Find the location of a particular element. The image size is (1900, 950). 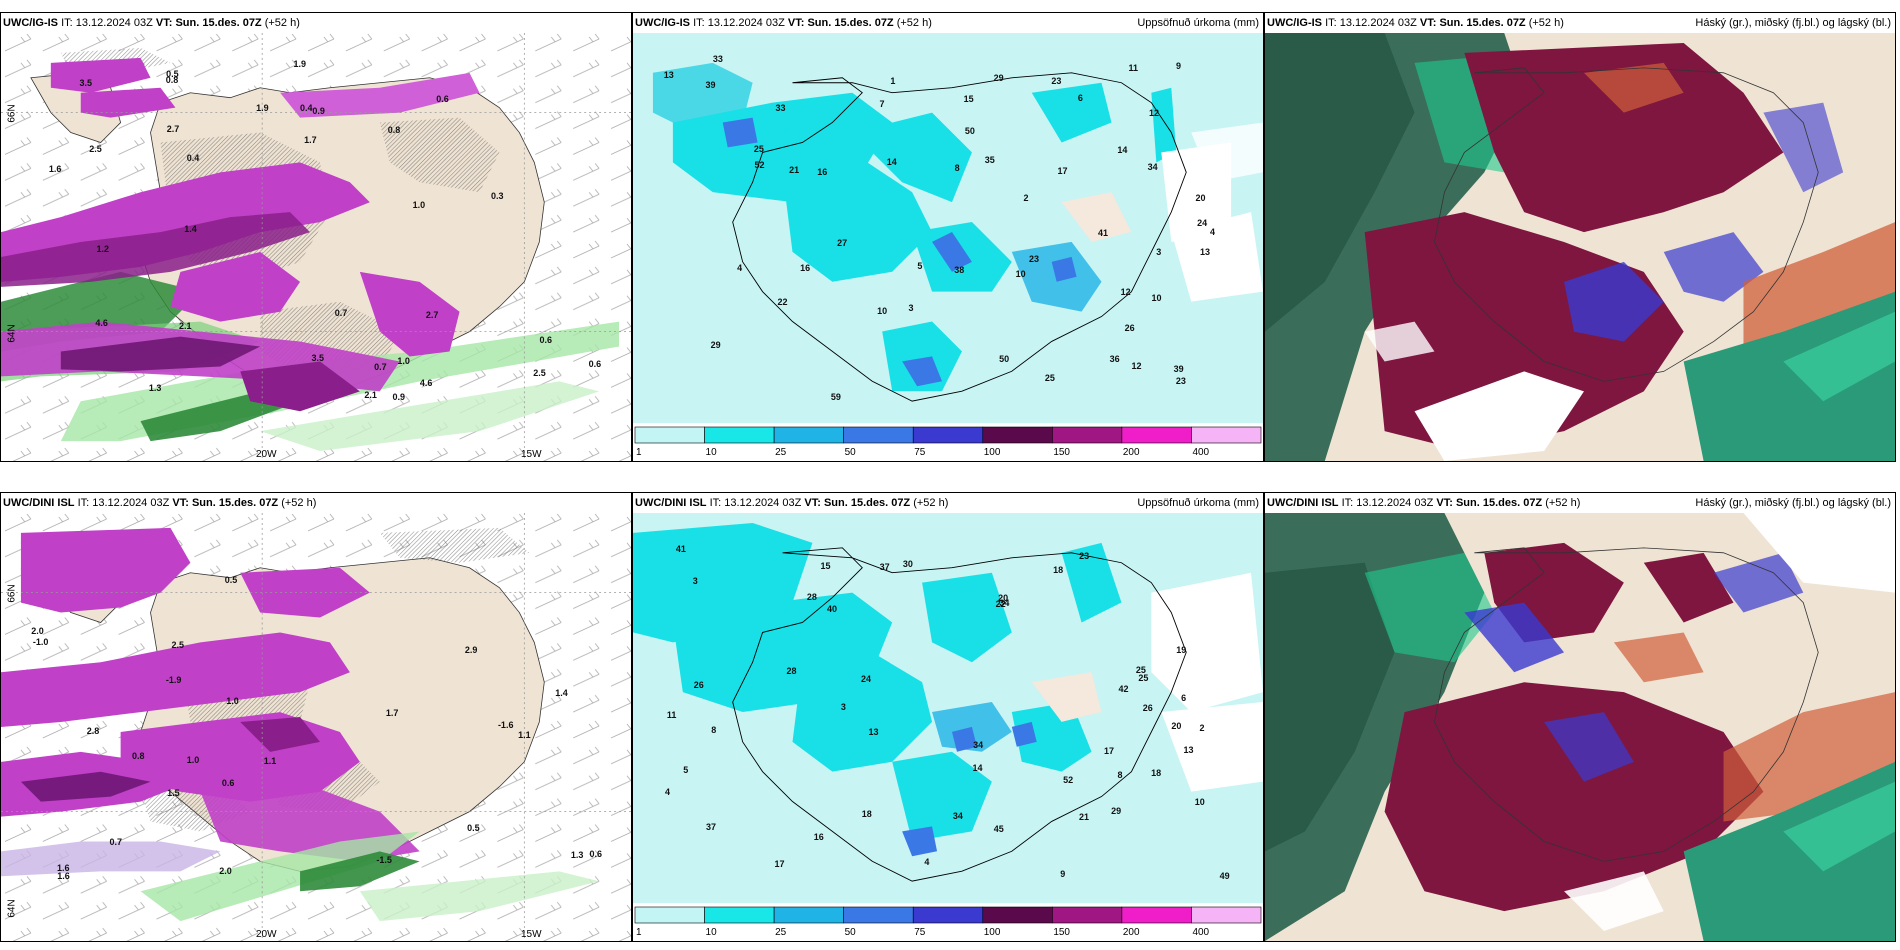

vt-prefix: VT: is located at coordinates (180, 503).